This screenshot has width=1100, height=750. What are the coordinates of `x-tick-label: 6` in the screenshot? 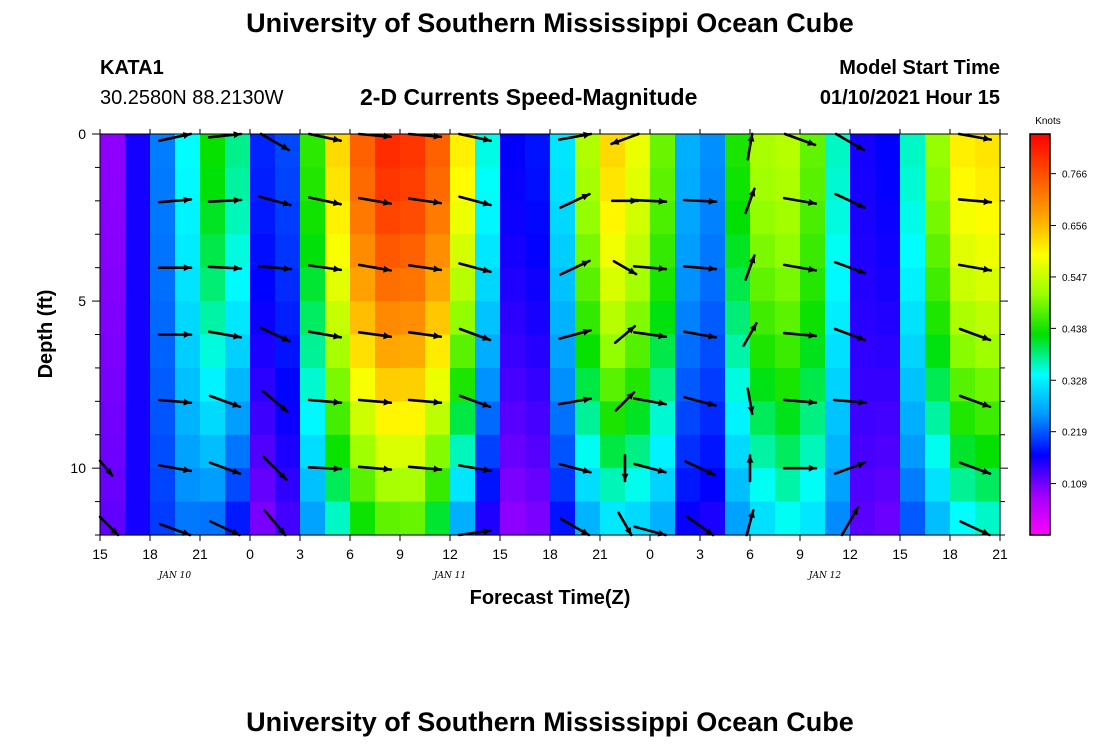 It's located at (750, 554).